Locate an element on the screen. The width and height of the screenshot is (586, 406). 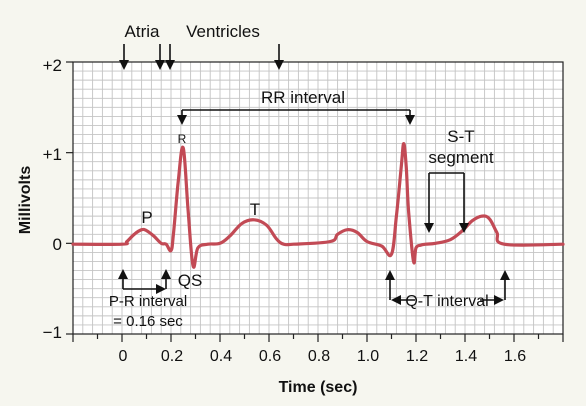
x-tick-label: 0.6 is located at coordinates (270, 356).